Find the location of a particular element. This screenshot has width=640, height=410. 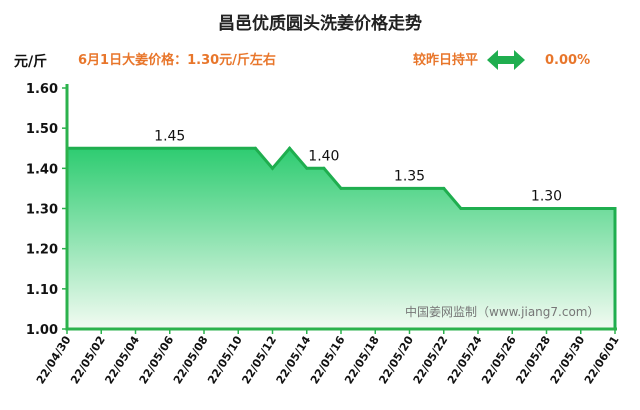

price-note: 6月1日大姜价格：1.30元/斤左右 is located at coordinates (177, 60).